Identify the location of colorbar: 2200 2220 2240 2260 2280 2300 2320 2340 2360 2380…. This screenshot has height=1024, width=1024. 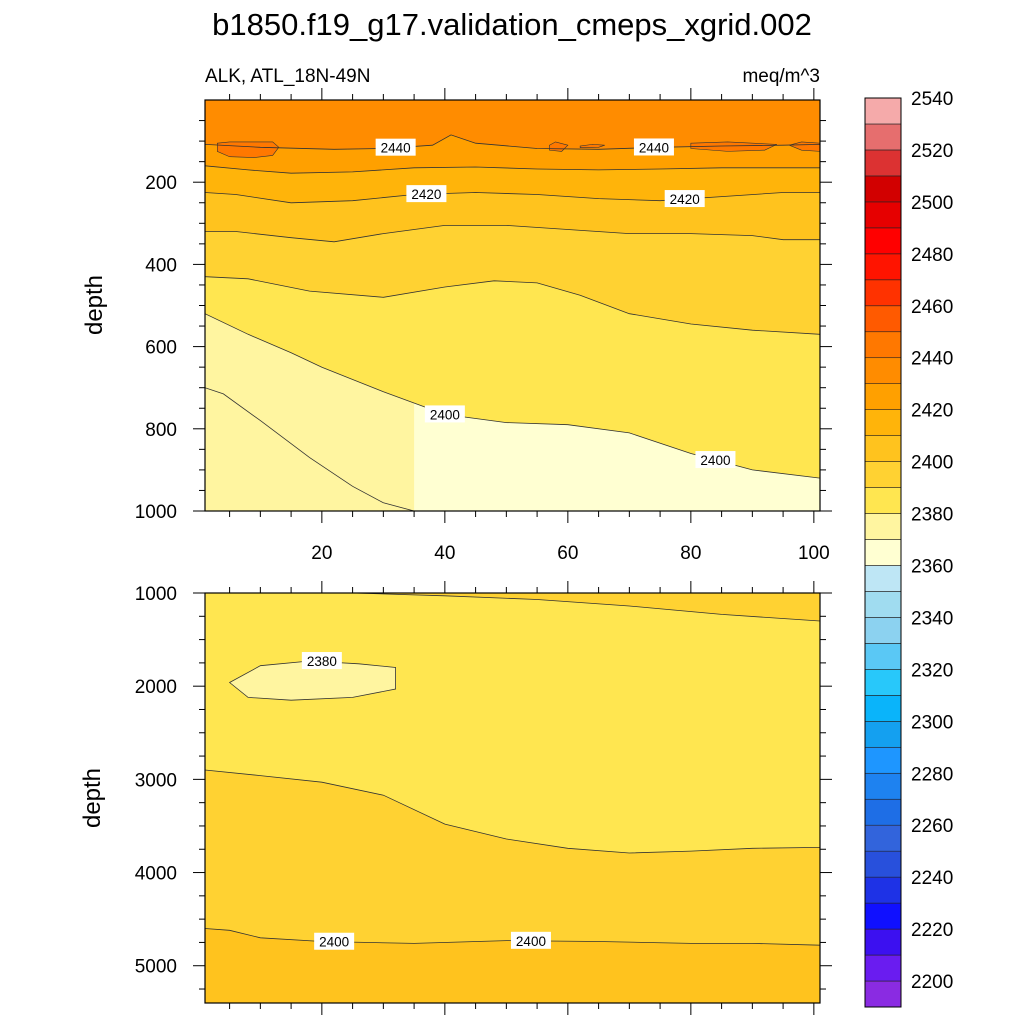
(908, 548).